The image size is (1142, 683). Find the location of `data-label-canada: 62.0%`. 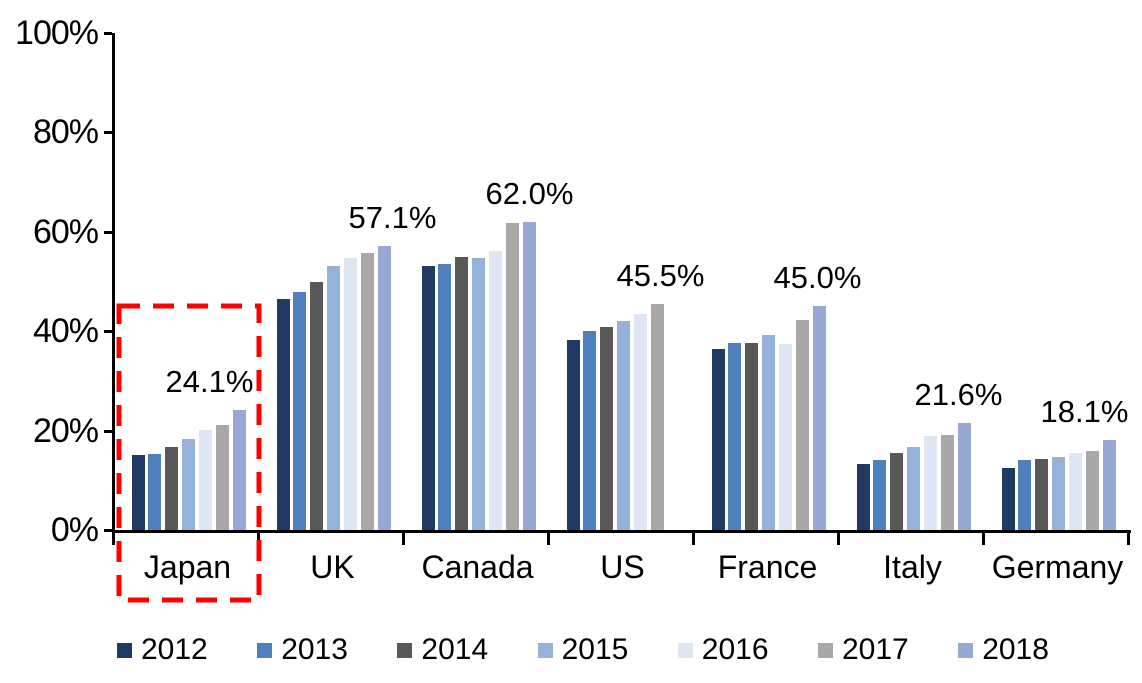

data-label-canada: 62.0% is located at coordinates (529, 193).